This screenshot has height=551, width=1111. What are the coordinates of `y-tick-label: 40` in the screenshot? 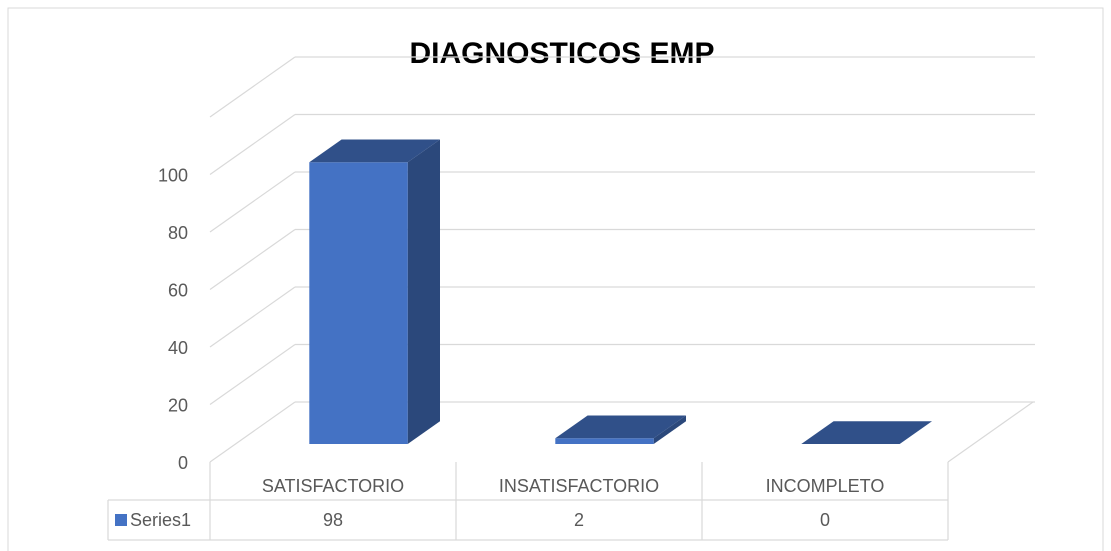 It's located at (178, 348).